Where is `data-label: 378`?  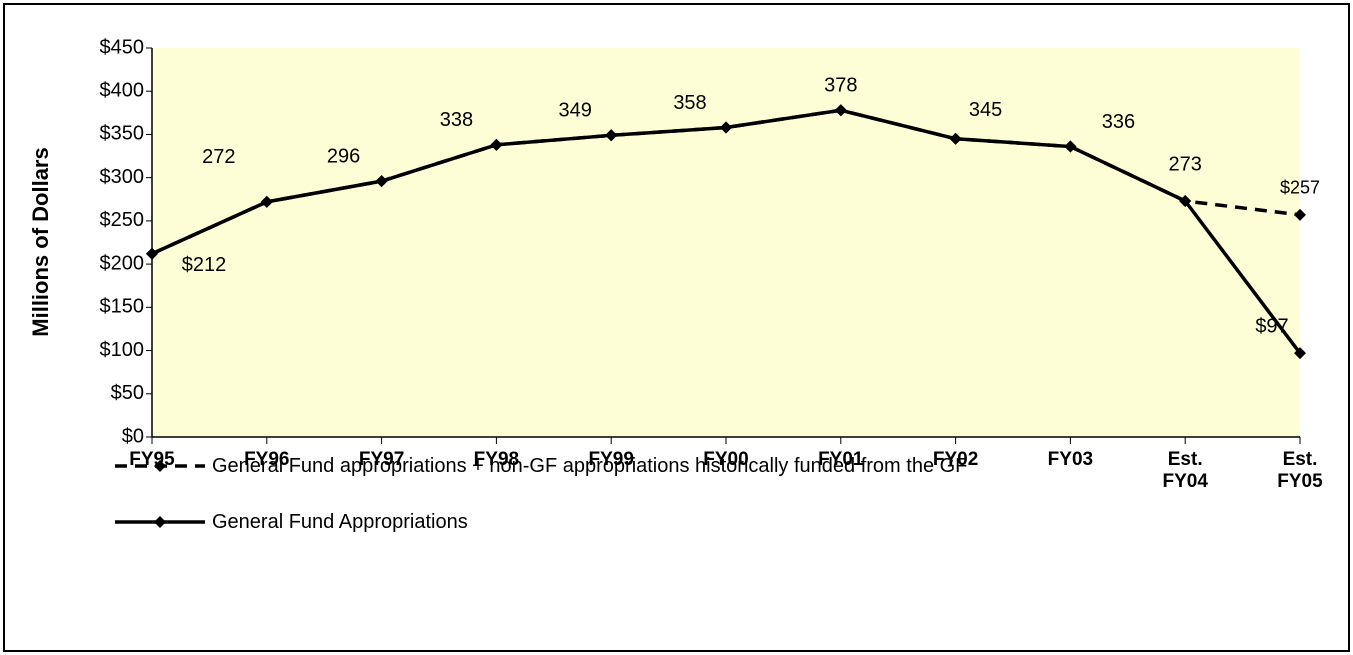 data-label: 378 is located at coordinates (840, 86).